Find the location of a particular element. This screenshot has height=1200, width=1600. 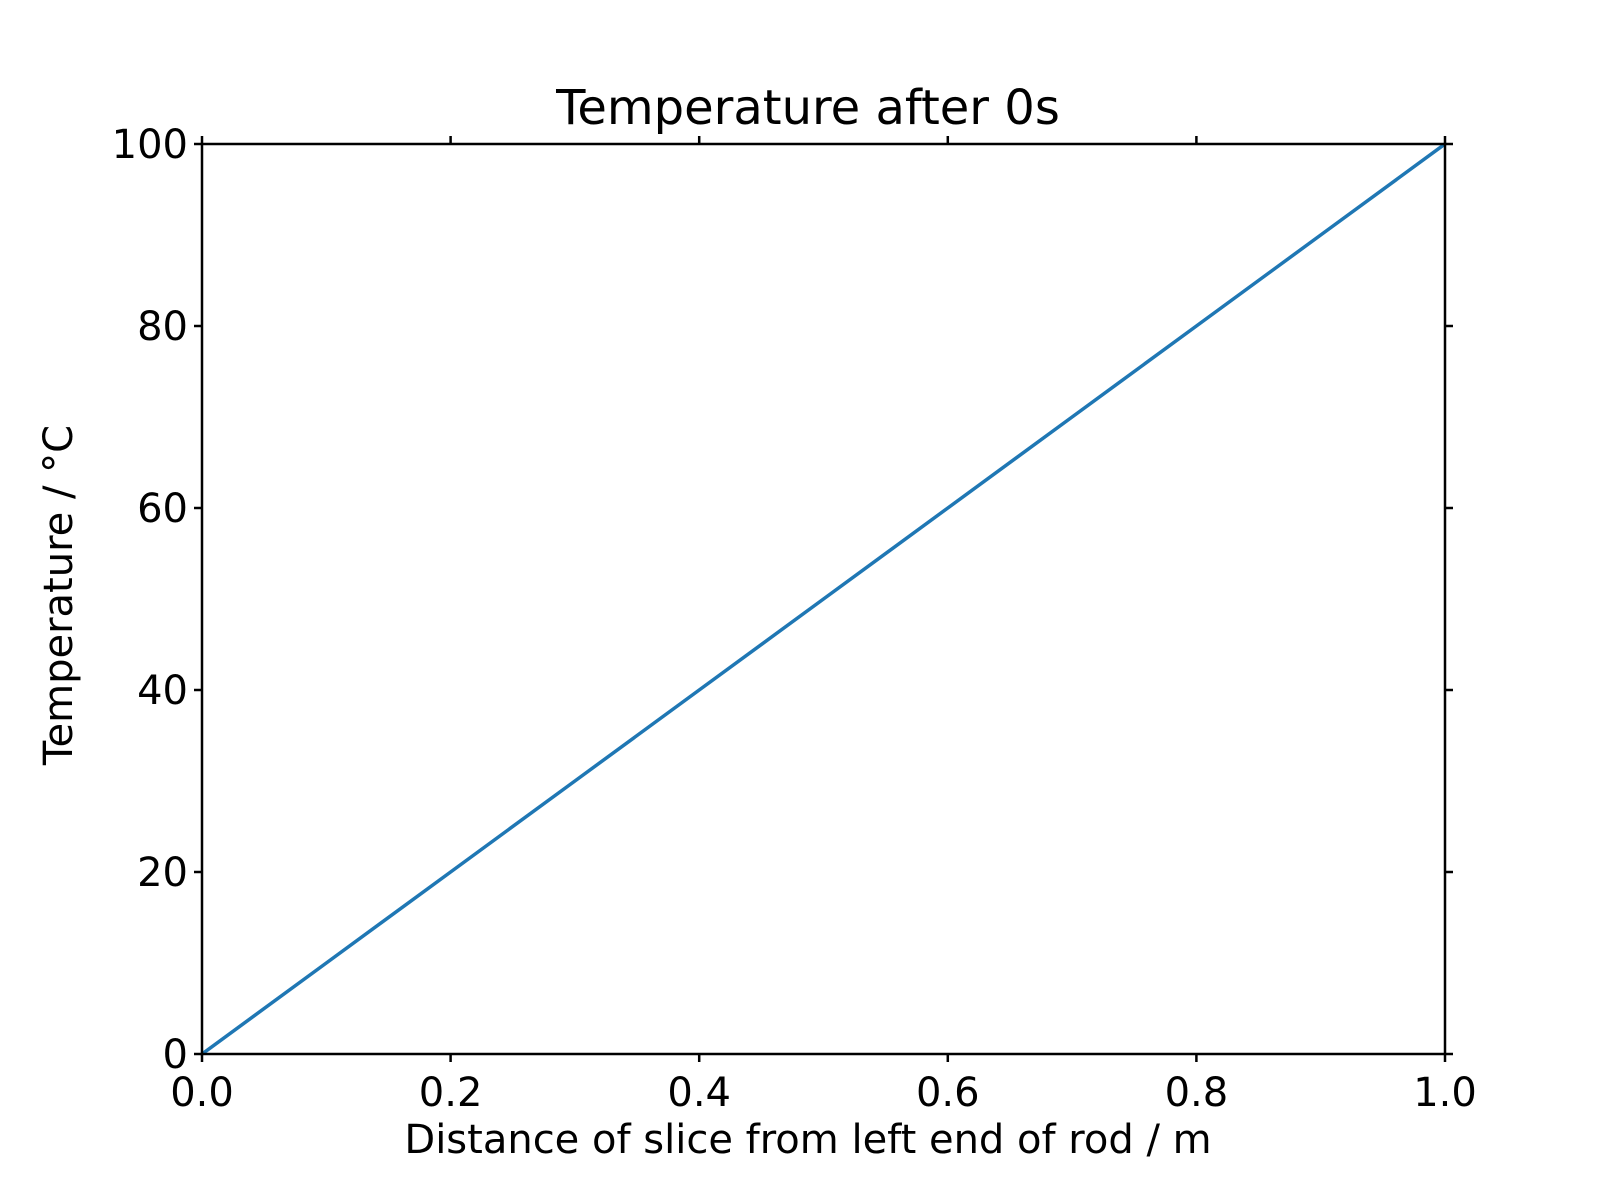

x-tick-label: 1.0 is located at coordinates (1445, 1093).